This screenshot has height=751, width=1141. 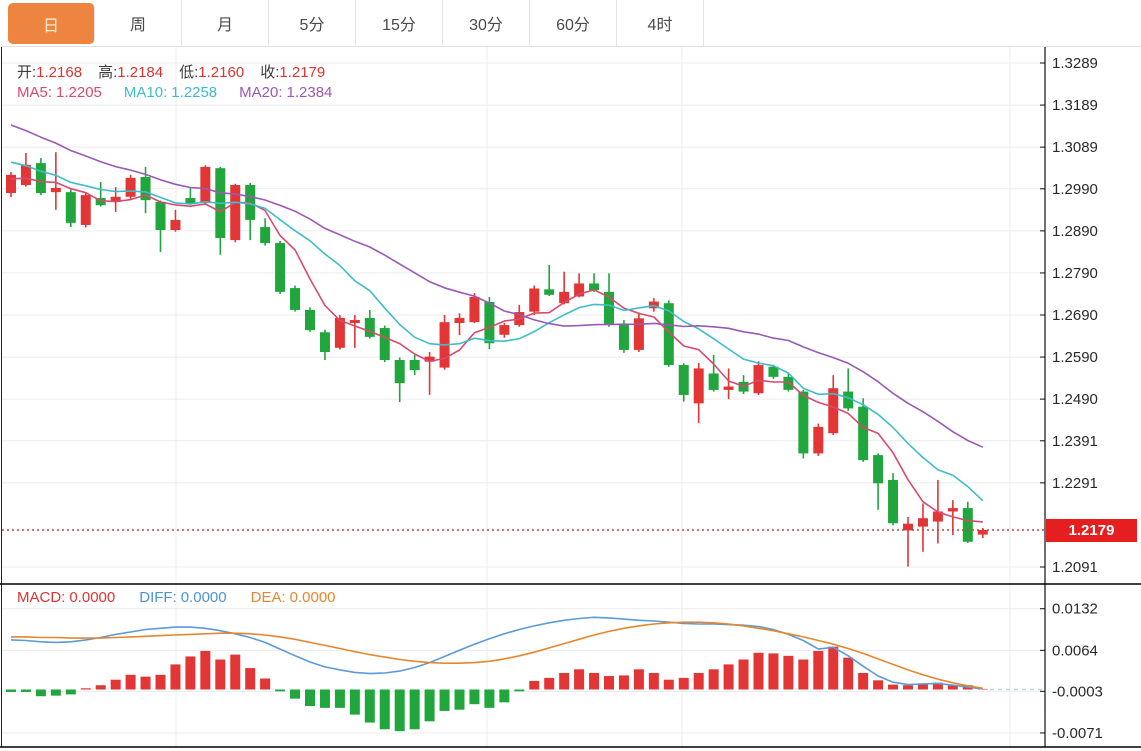 What do you see at coordinates (66, 597) in the screenshot?
I see `macd-value-readout: MACD: 0.0000` at bounding box center [66, 597].